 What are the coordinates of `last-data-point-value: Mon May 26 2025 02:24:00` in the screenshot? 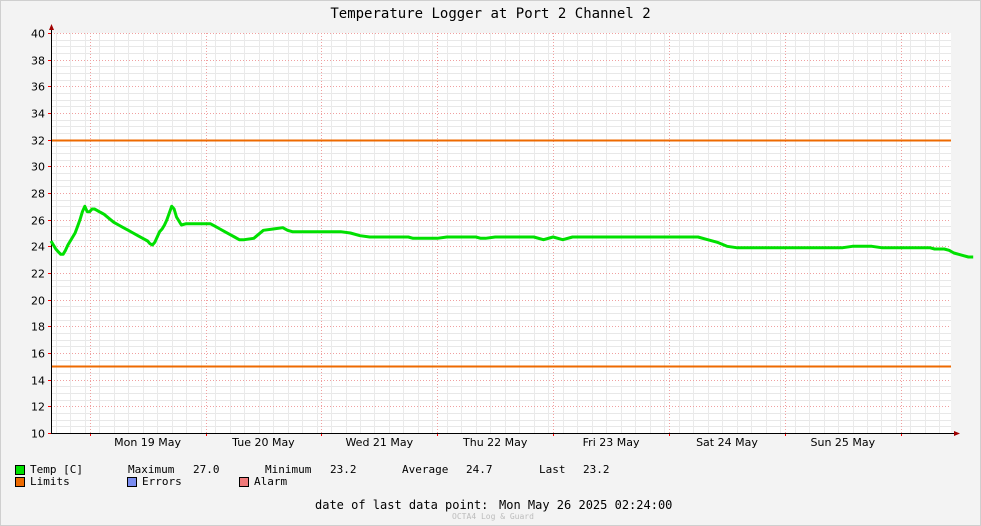 It's located at (586, 505).